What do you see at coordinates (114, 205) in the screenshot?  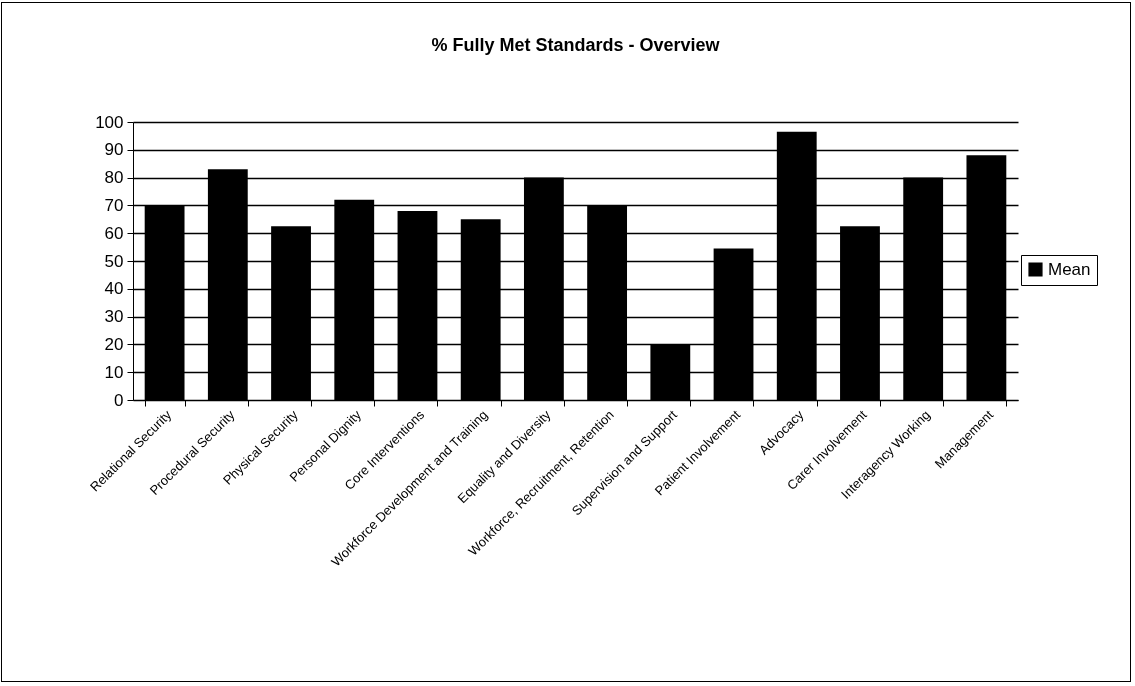 I see `y-tick-label: 70` at bounding box center [114, 205].